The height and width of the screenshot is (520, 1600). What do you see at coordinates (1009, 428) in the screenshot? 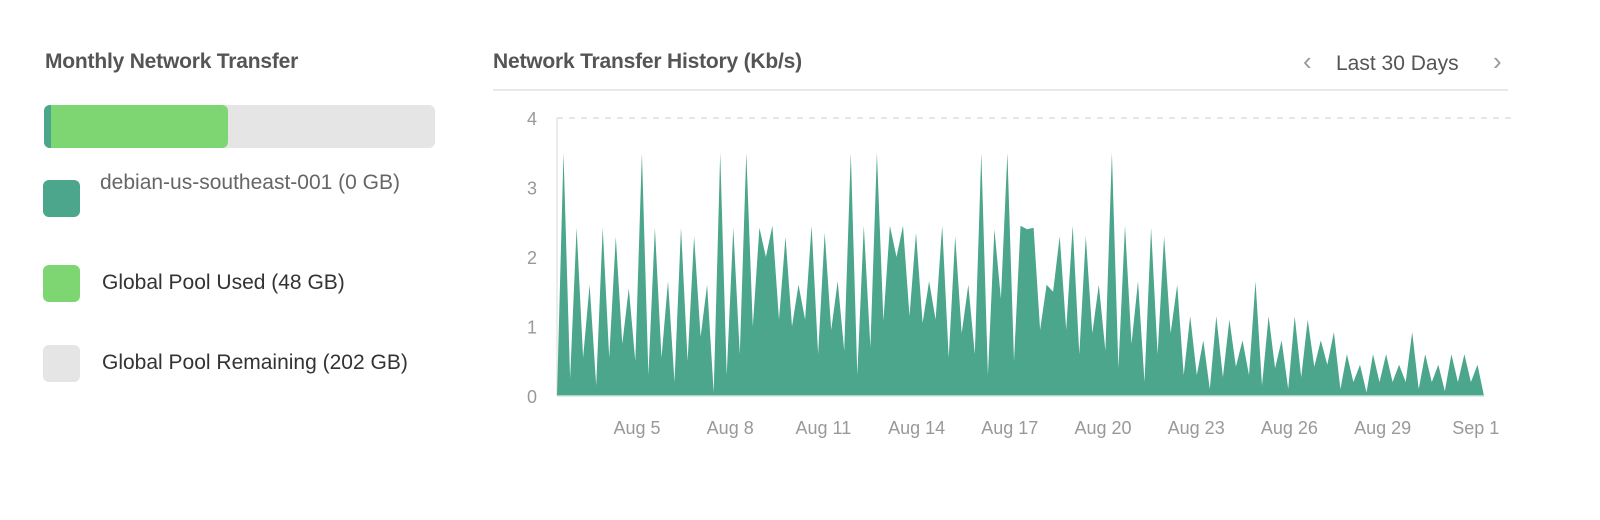
I see `x-tick-label: Aug 17` at bounding box center [1009, 428].